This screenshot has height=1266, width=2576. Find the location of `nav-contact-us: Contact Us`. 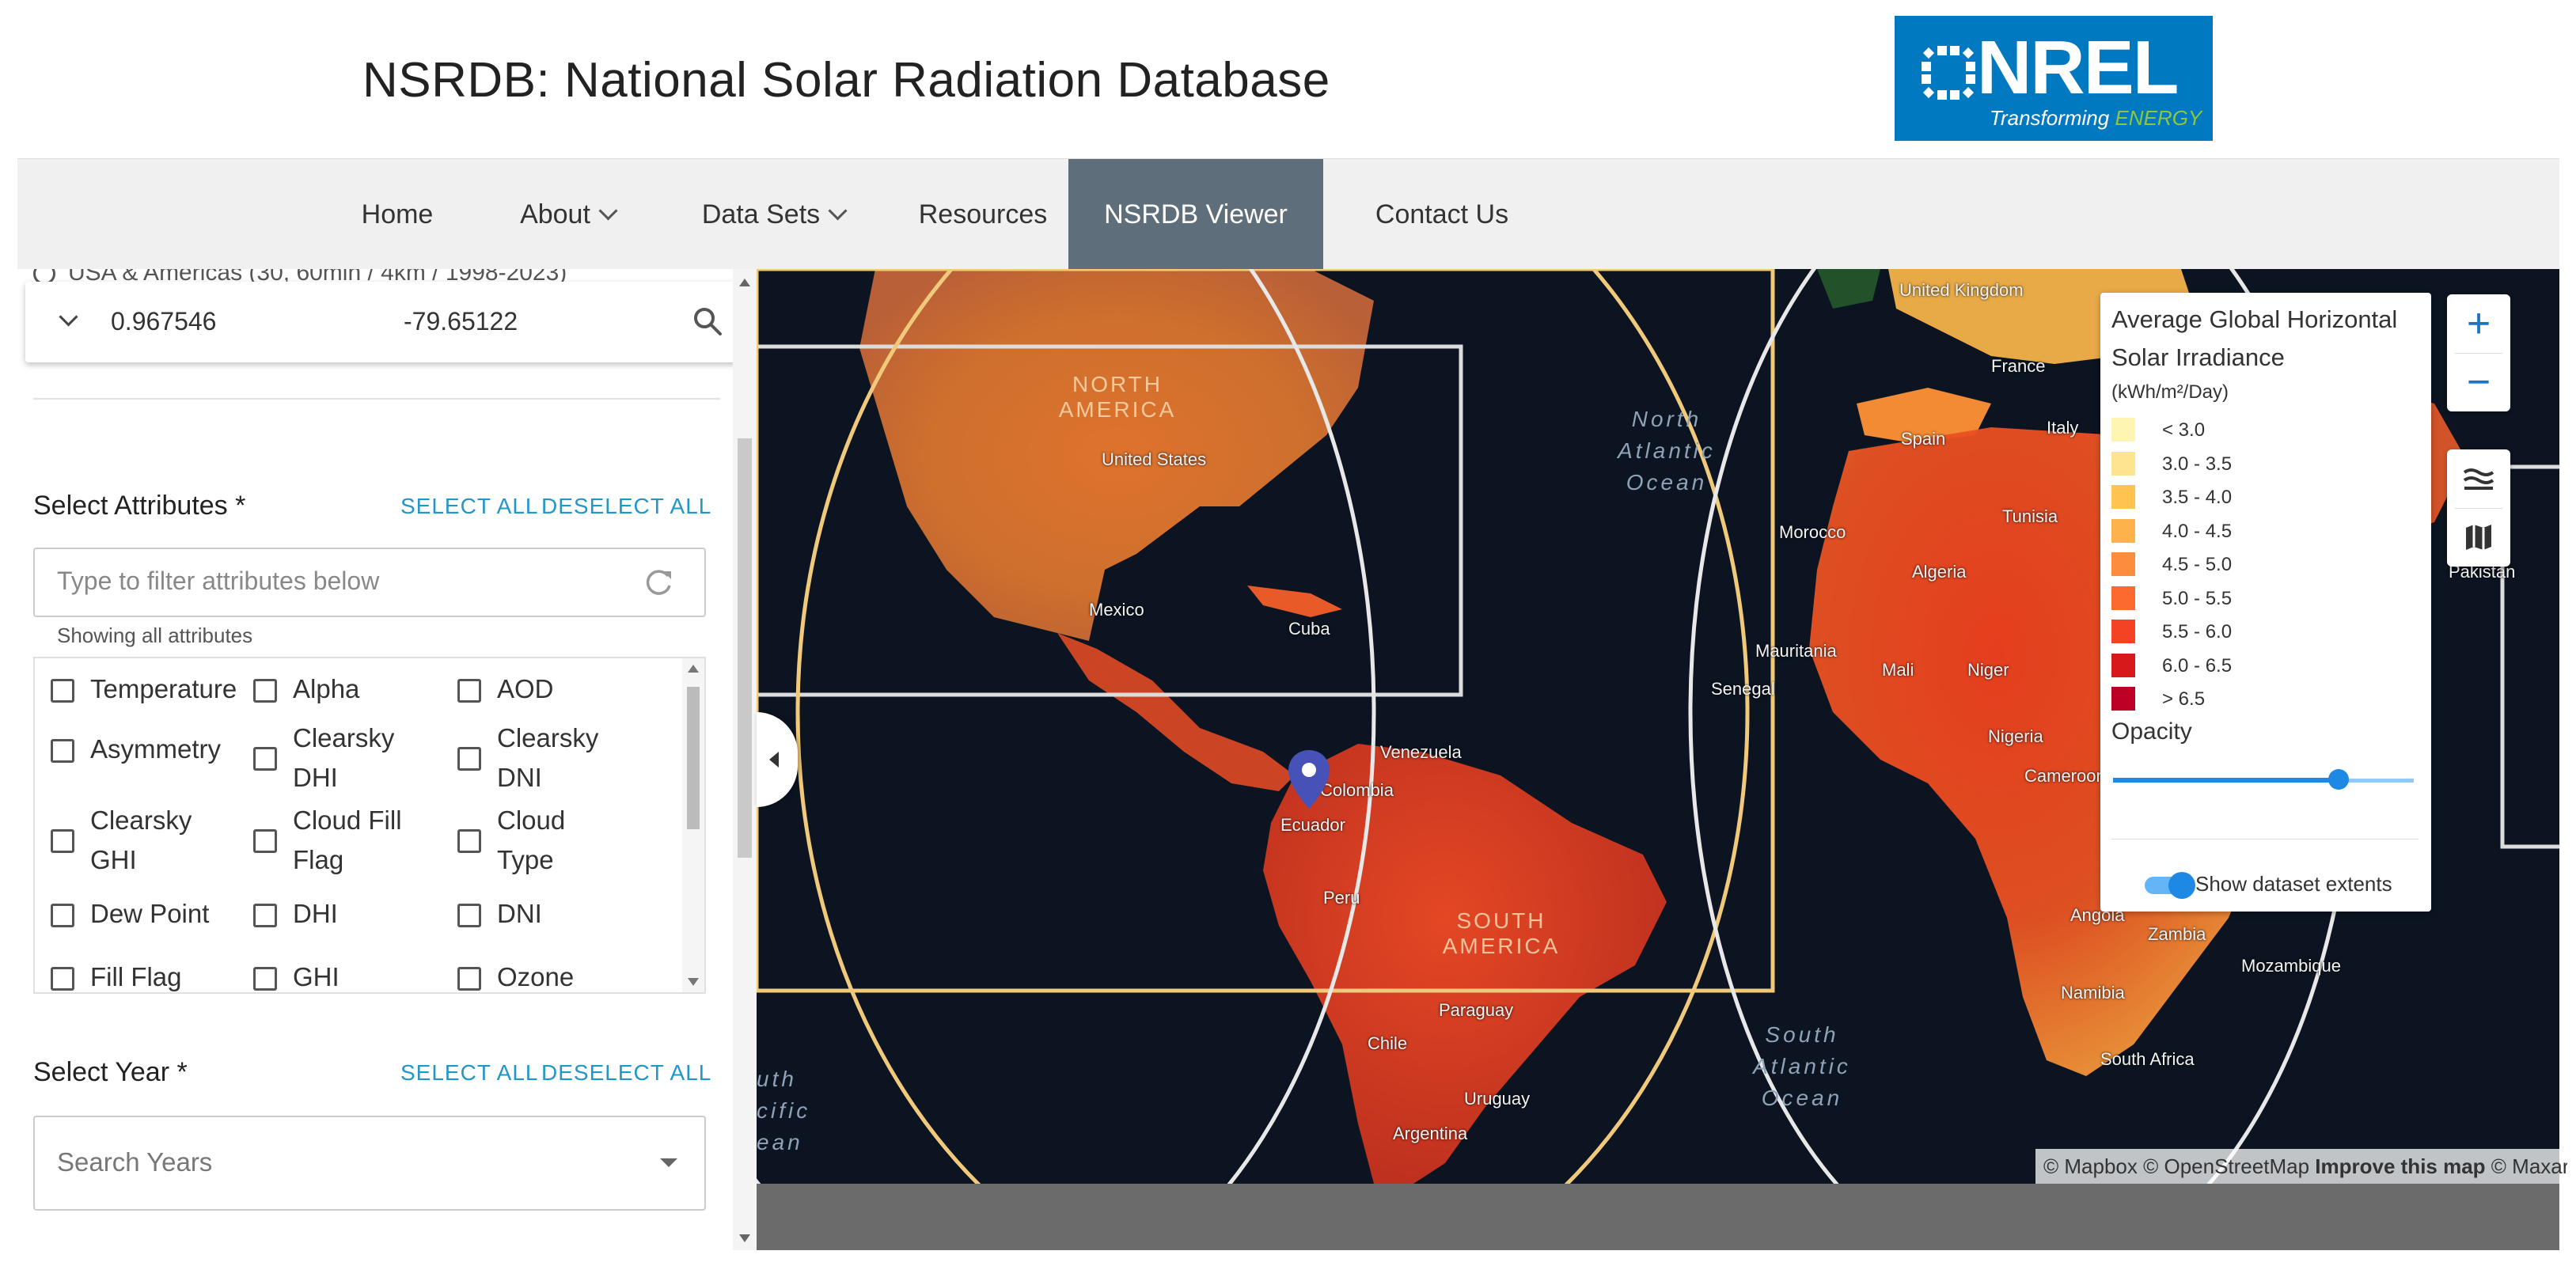

nav-contact-us: Contact Us is located at coordinates (1442, 215).